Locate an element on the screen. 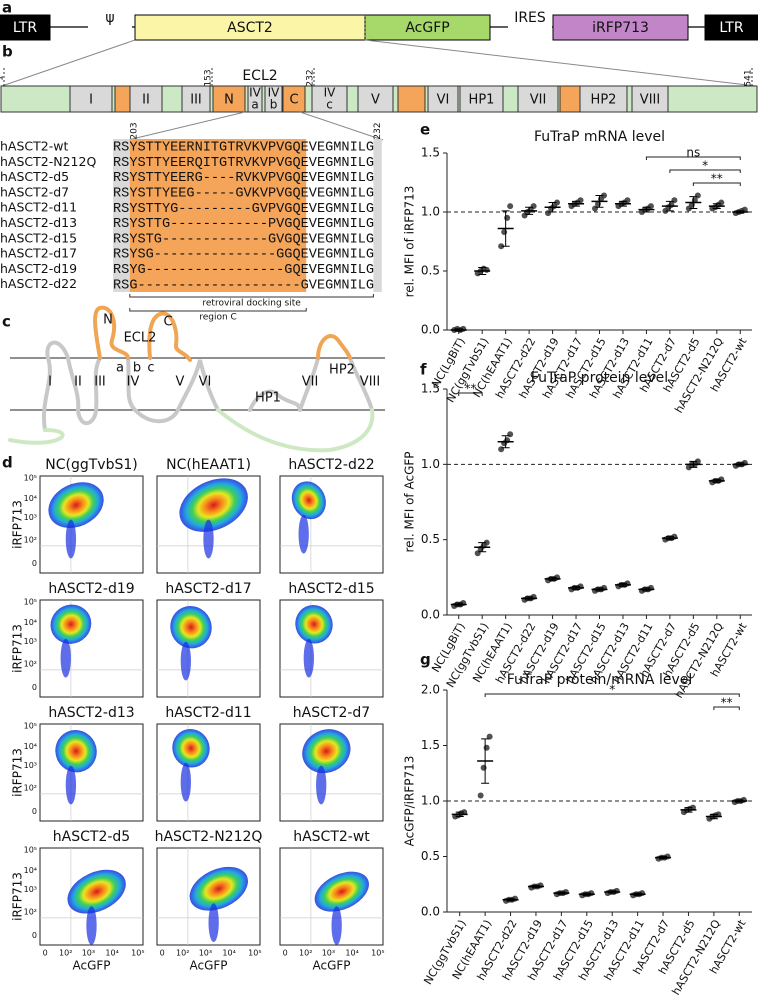  membrane-label: III is located at coordinates (100, 382).